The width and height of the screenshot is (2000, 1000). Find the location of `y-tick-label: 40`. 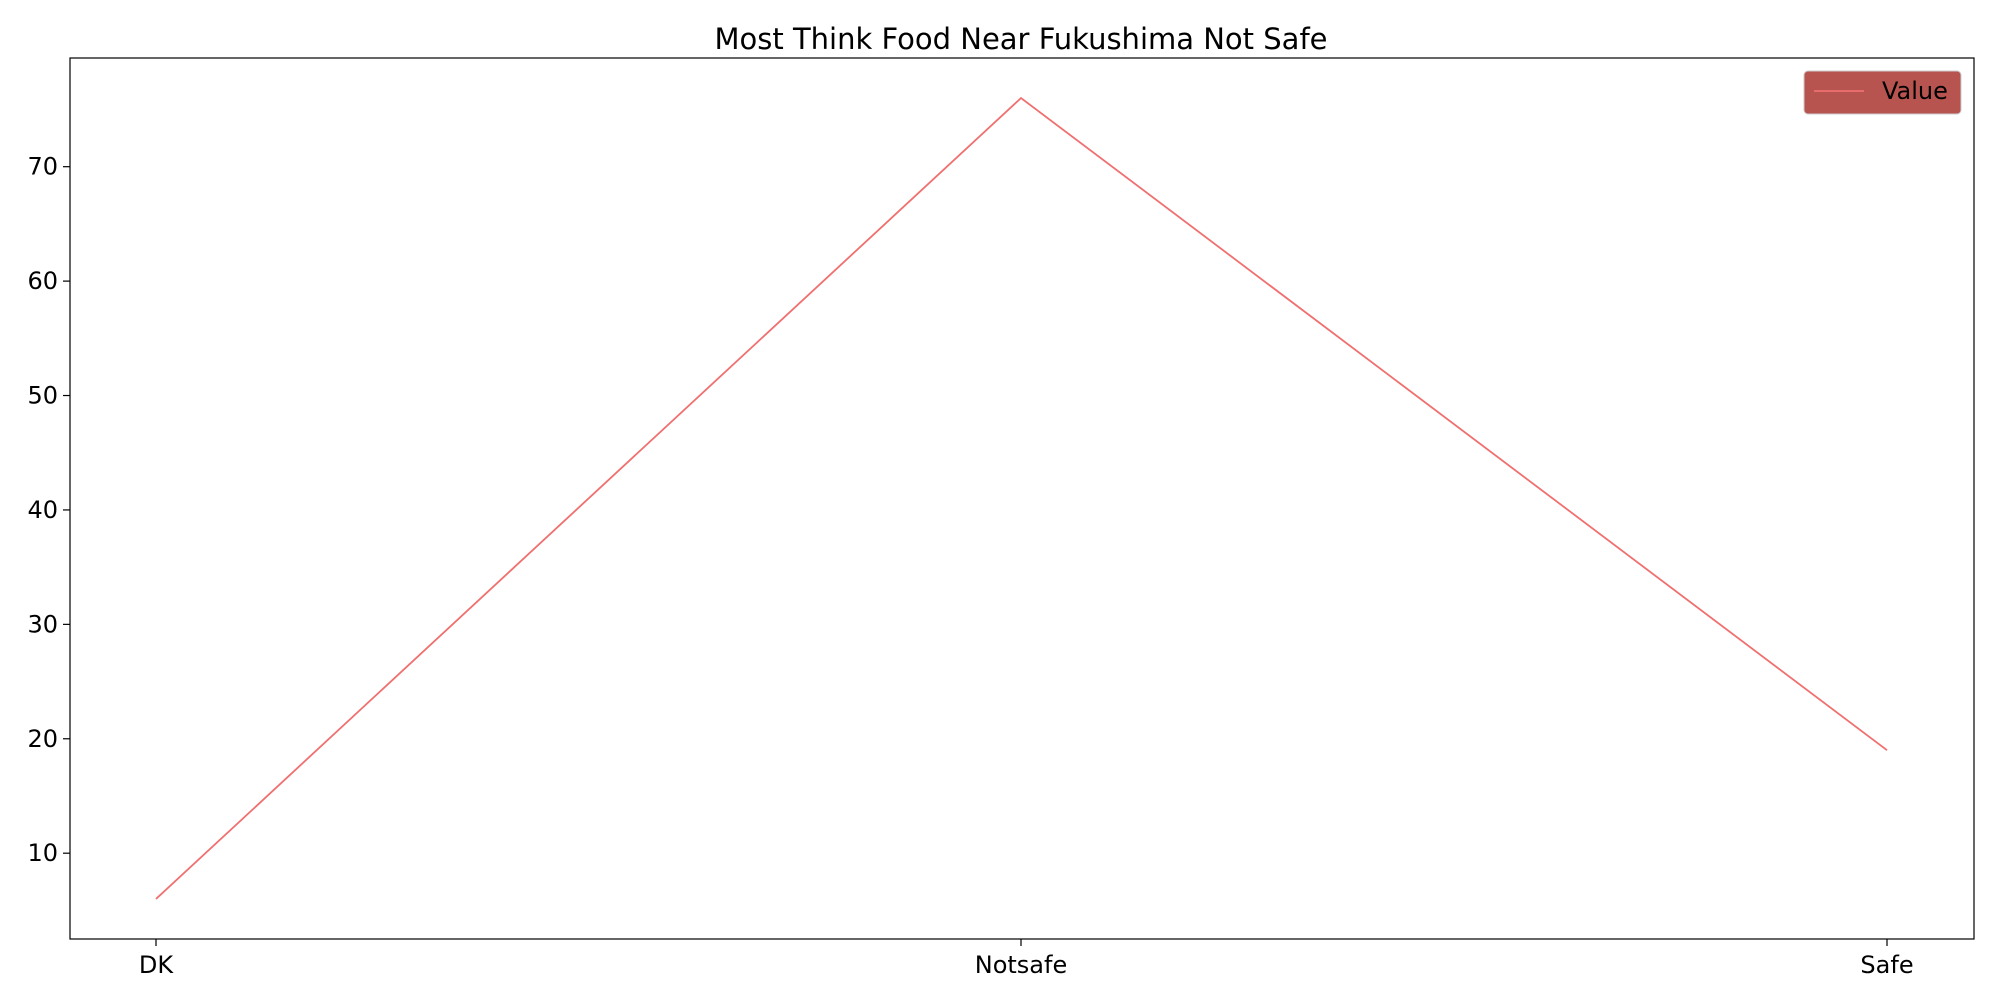

y-tick-label: 40 is located at coordinates (42, 510).